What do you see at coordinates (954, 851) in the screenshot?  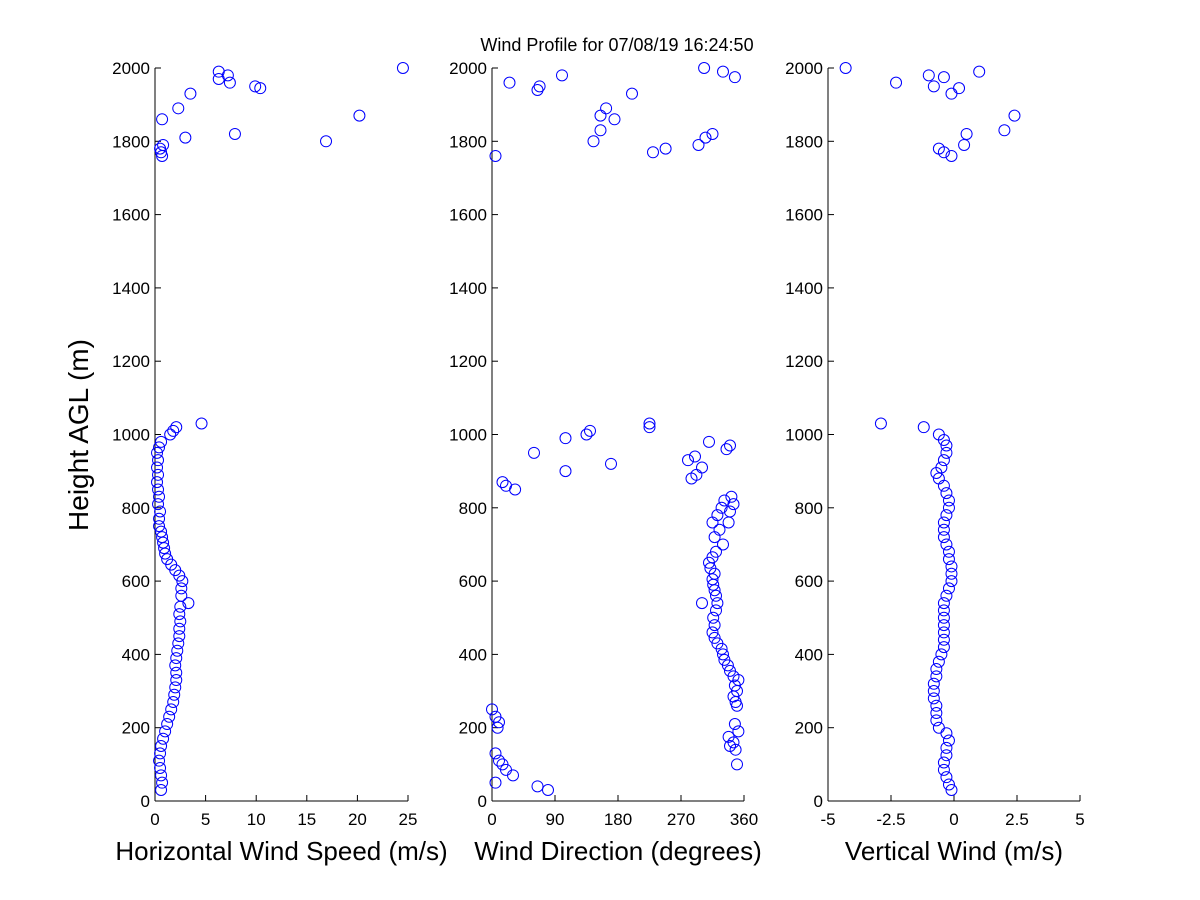 I see `x-axis-label: Vertical Wind (m/s)` at bounding box center [954, 851].